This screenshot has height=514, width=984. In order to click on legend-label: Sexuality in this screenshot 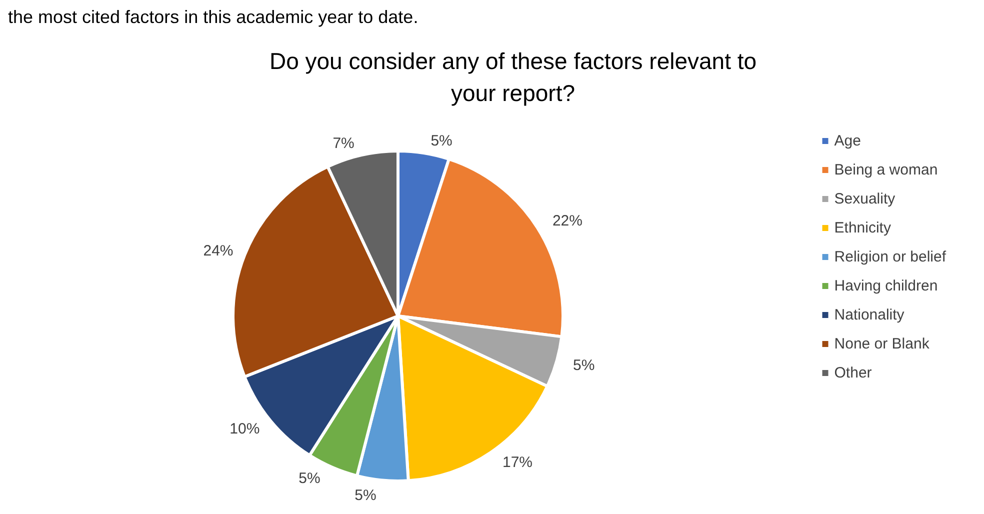, I will do `click(865, 199)`.